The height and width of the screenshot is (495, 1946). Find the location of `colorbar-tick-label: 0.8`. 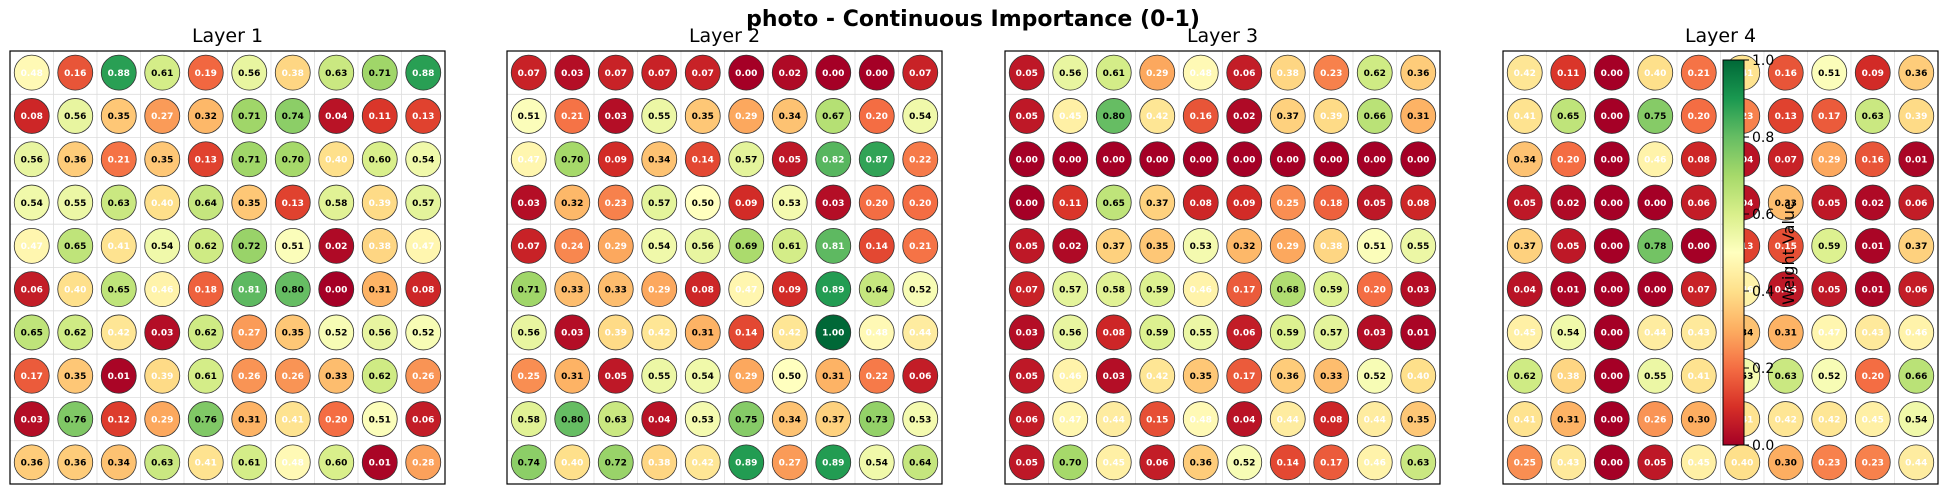

colorbar-tick-label: 0.8 is located at coordinates (1763, 138).